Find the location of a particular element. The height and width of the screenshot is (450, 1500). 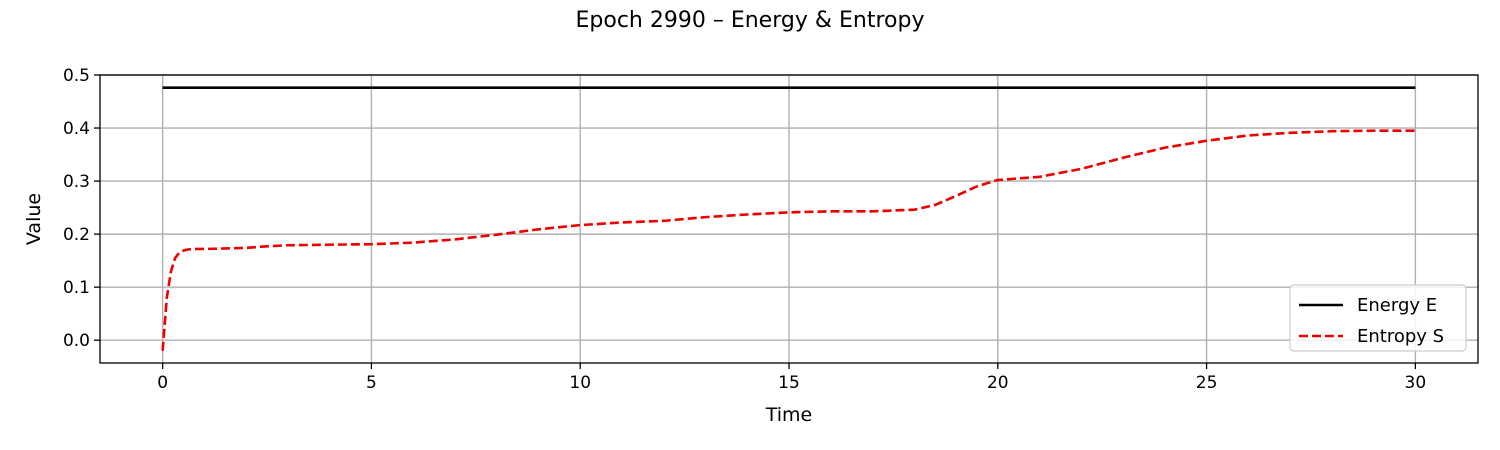

x-tick-label: 5 is located at coordinates (371, 383).